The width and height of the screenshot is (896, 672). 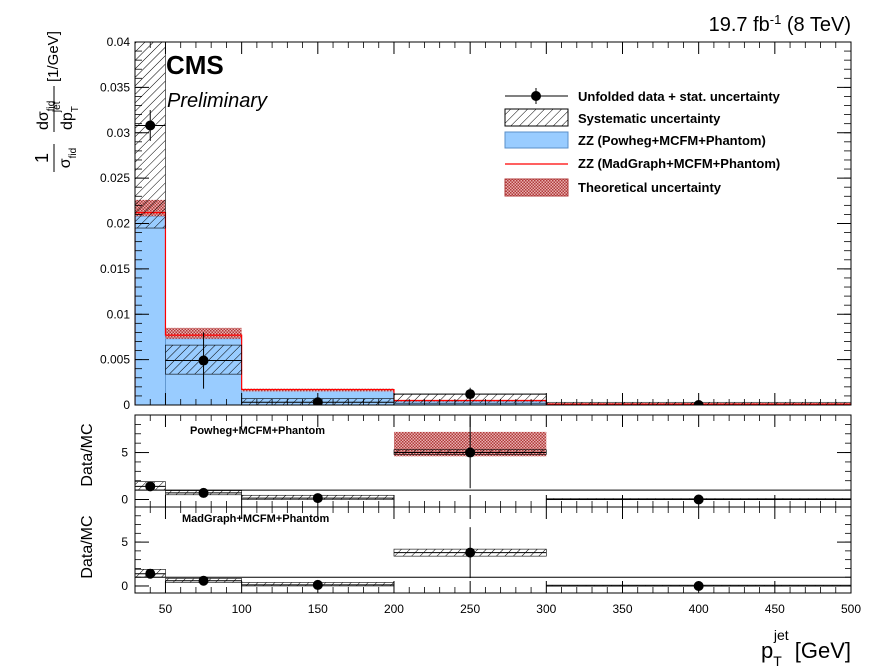 I want to click on cms-label: CMS, so click(x=195, y=65).